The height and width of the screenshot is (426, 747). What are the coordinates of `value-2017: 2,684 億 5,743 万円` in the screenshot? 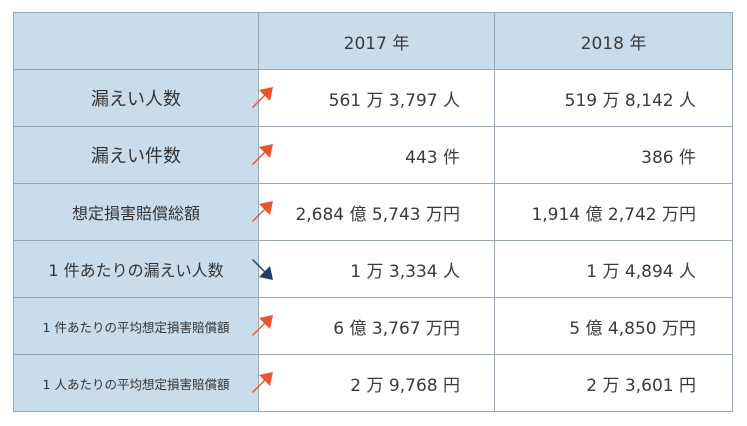 It's located at (377, 214).